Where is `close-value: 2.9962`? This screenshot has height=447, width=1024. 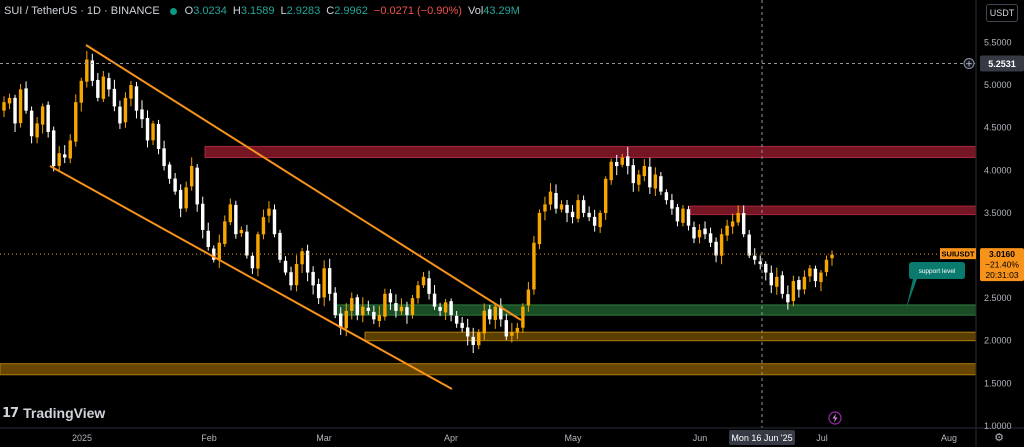 close-value: 2.9962 is located at coordinates (351, 11).